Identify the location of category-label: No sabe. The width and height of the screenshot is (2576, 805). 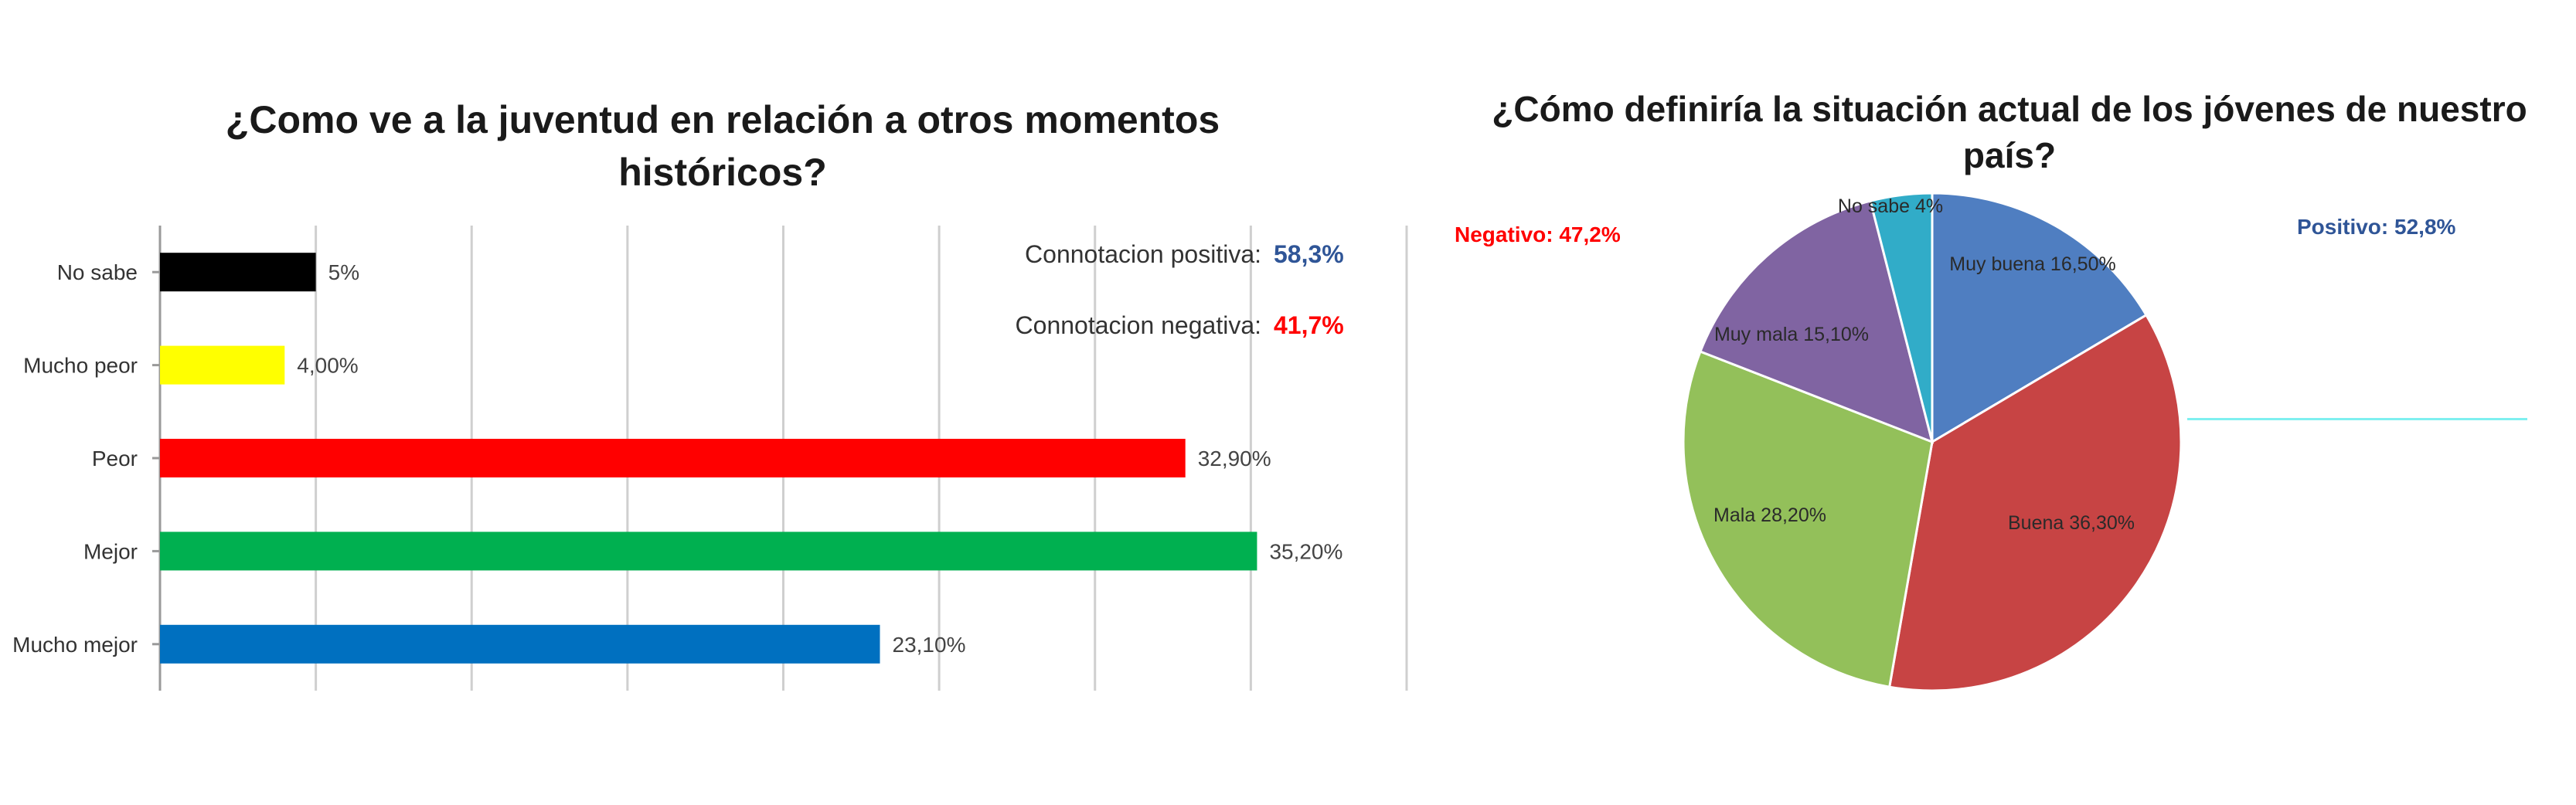
(97, 272).